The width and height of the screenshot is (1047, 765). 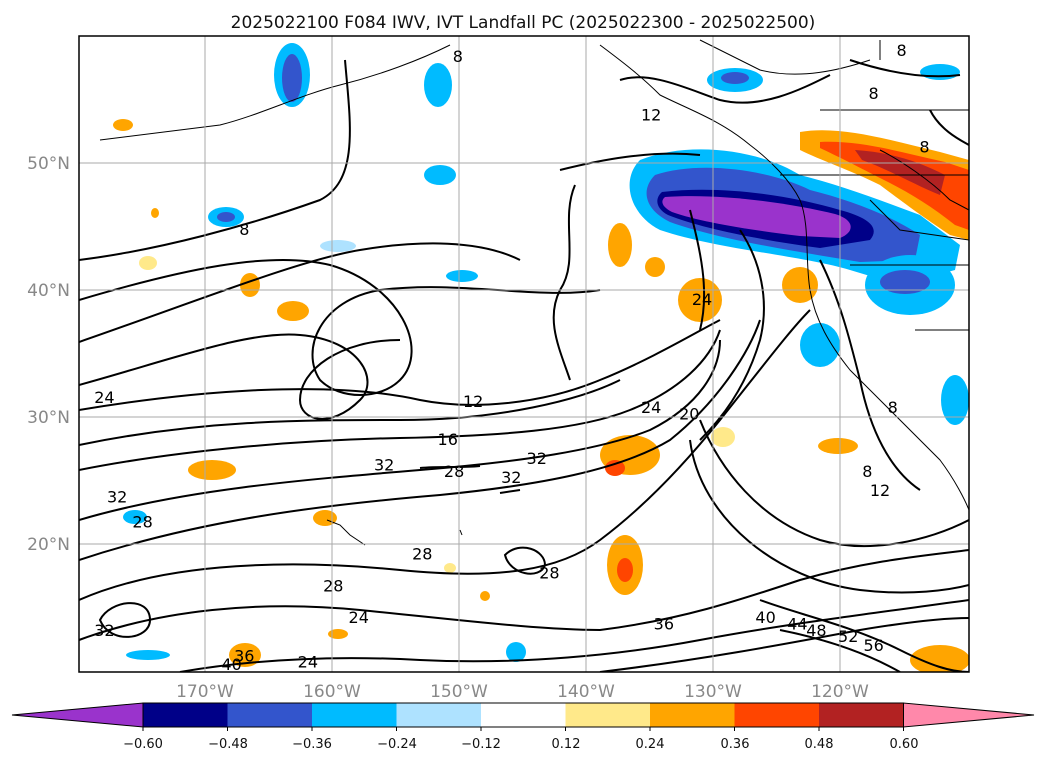 What do you see at coordinates (797, 623) in the screenshot?
I see `contour-label: 44` at bounding box center [797, 623].